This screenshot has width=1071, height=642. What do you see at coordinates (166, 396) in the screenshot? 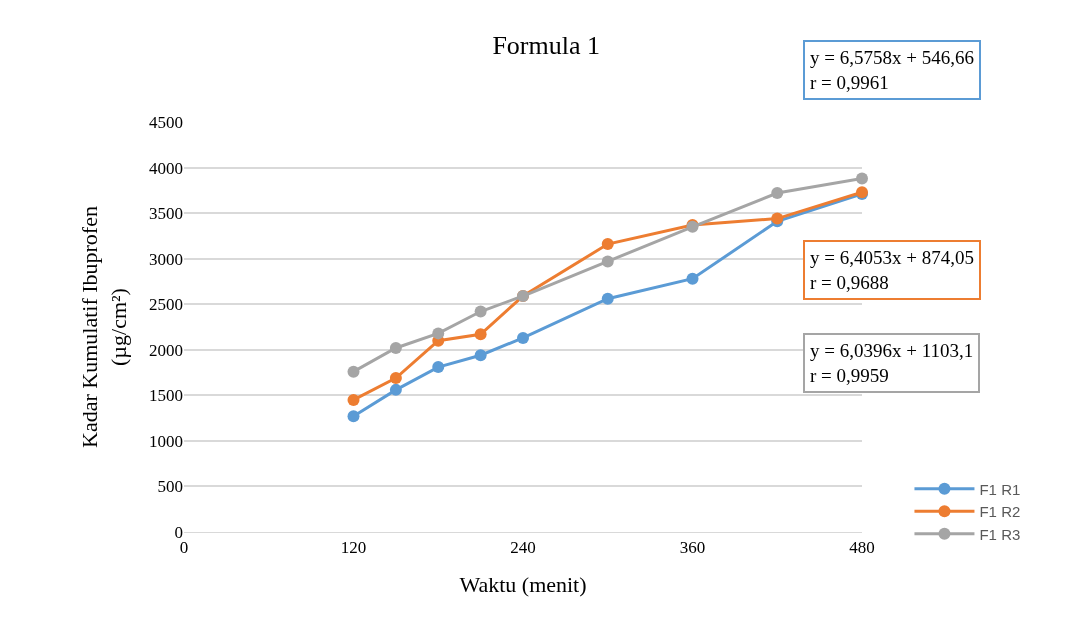
I see `y-tick-label: 1500` at bounding box center [166, 396].